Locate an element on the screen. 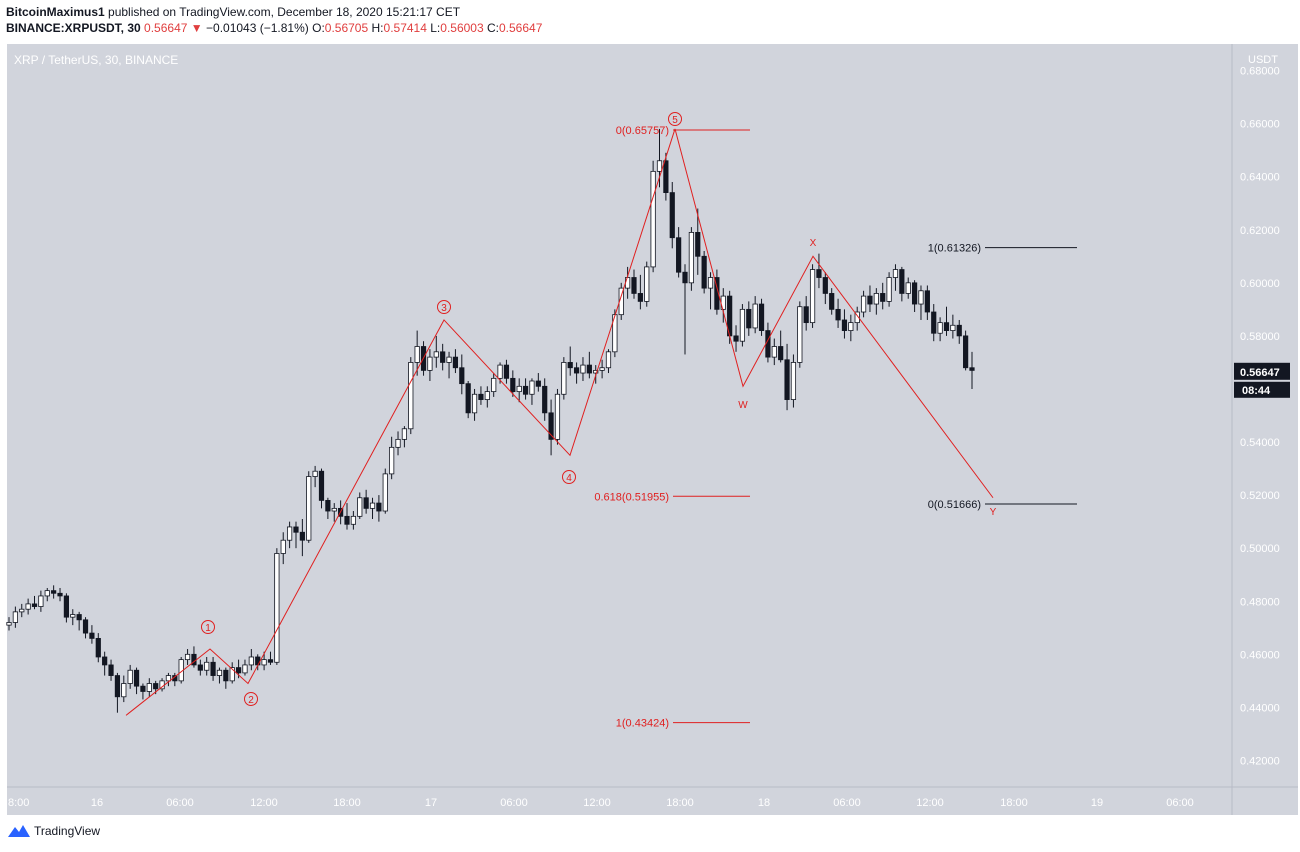  y-tick-label: 0.54000 is located at coordinates (1260, 443).